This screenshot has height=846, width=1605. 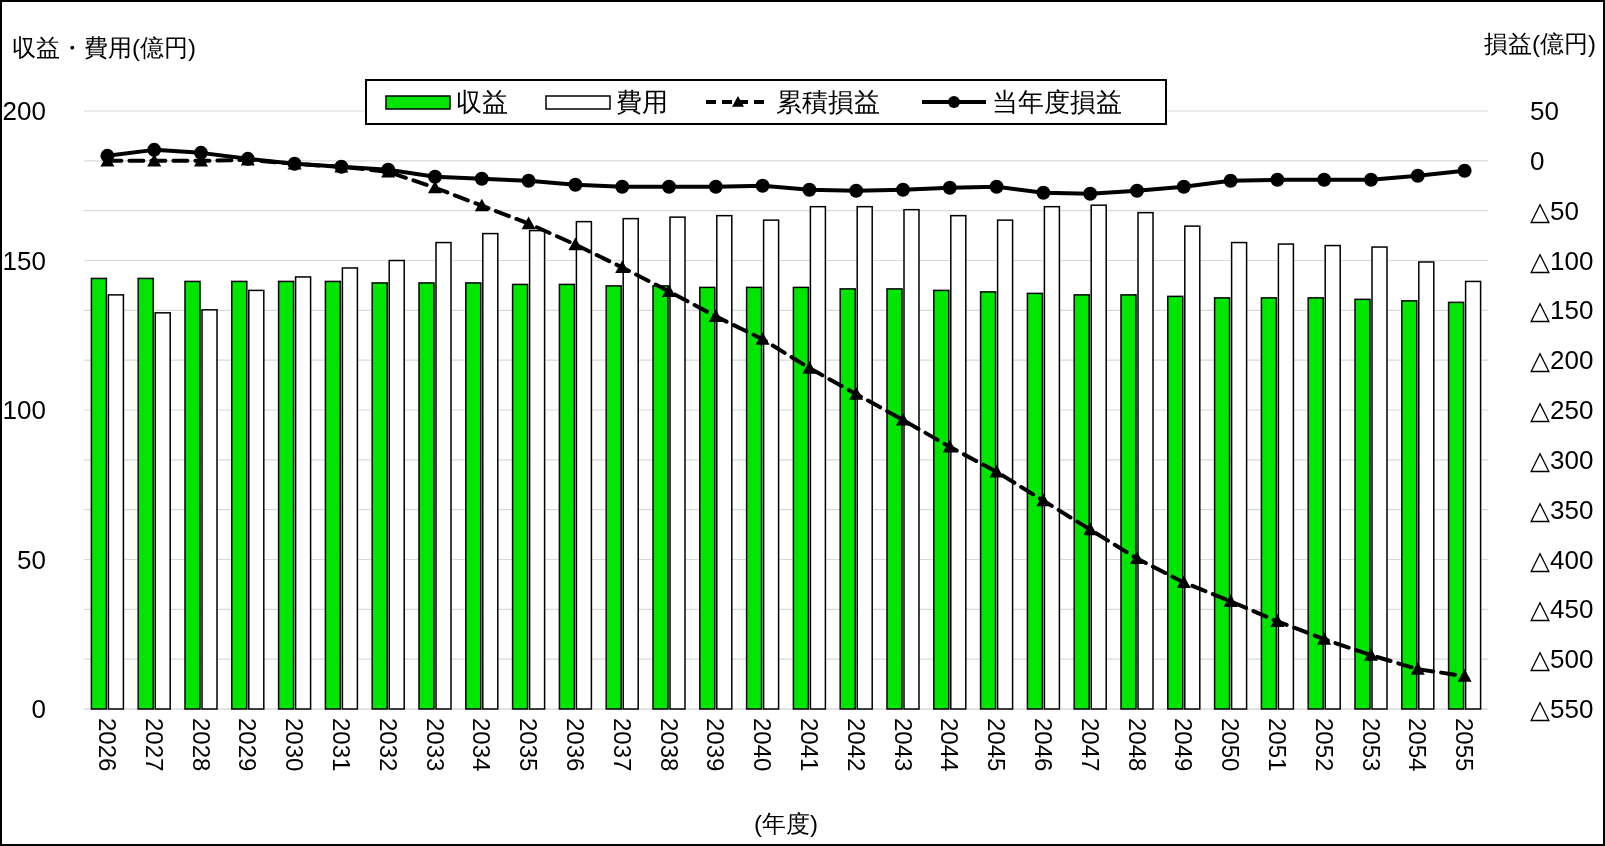 I want to click on x-tick-label: 2049, so click(x=1184, y=745).